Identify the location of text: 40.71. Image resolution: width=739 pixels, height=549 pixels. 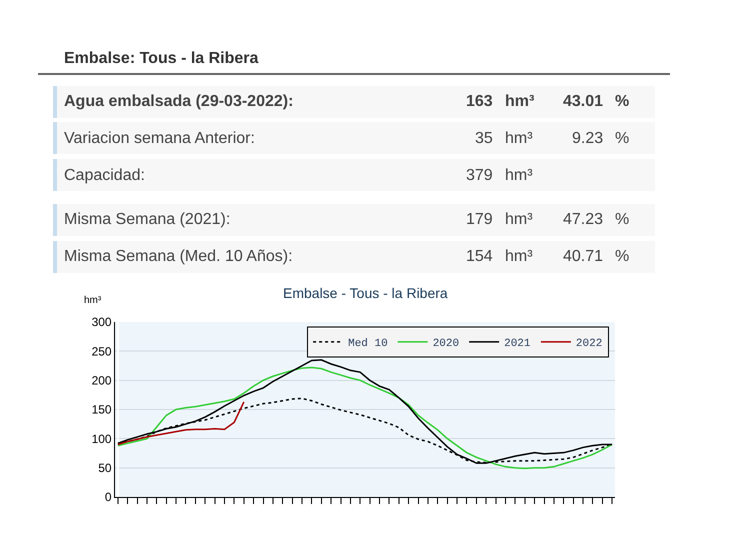
(583, 256).